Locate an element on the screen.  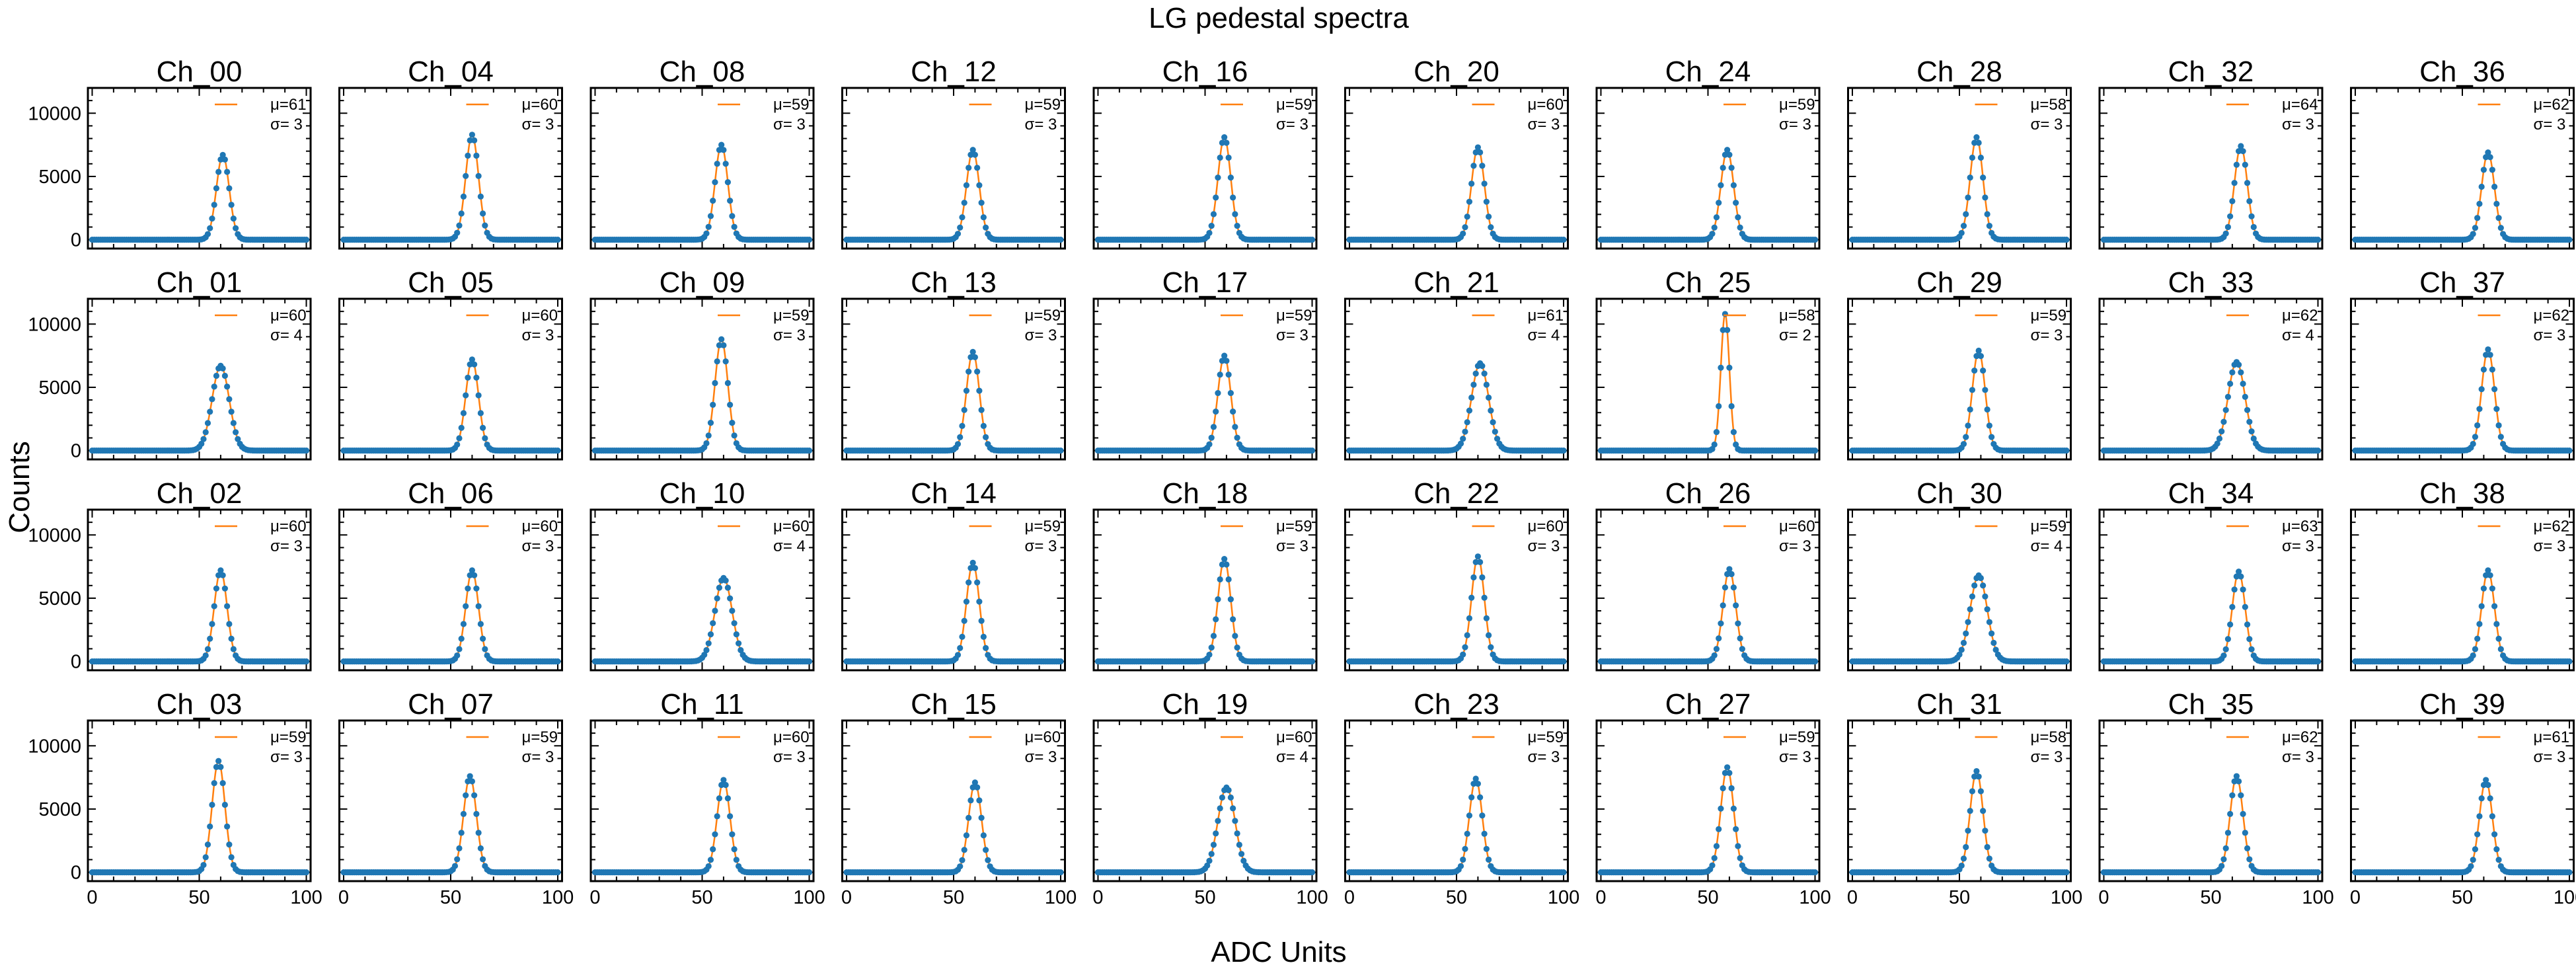
panel-title: Ch_33 is located at coordinates (2211, 282).